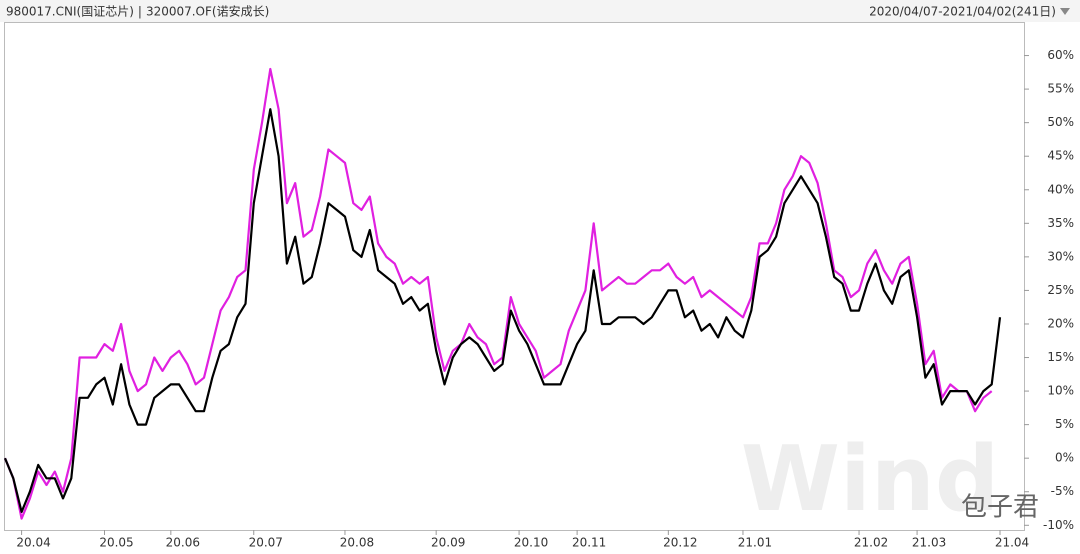  What do you see at coordinates (755, 543) in the screenshot?
I see `x-tick-label: 21.01` at bounding box center [755, 543].